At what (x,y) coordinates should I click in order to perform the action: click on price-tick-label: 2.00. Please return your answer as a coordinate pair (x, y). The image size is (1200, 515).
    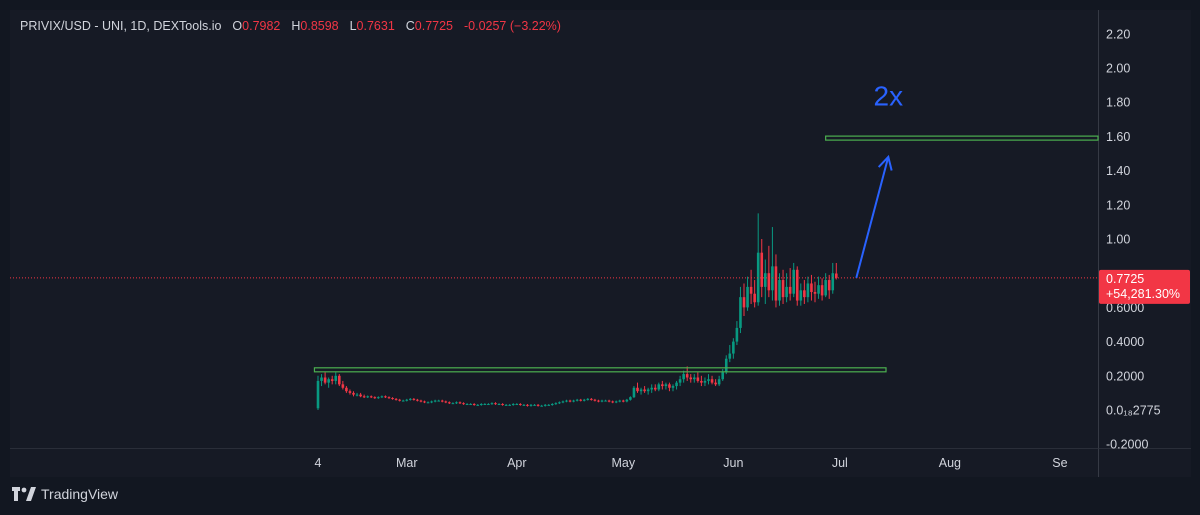
    Looking at the image, I should click on (1118, 69).